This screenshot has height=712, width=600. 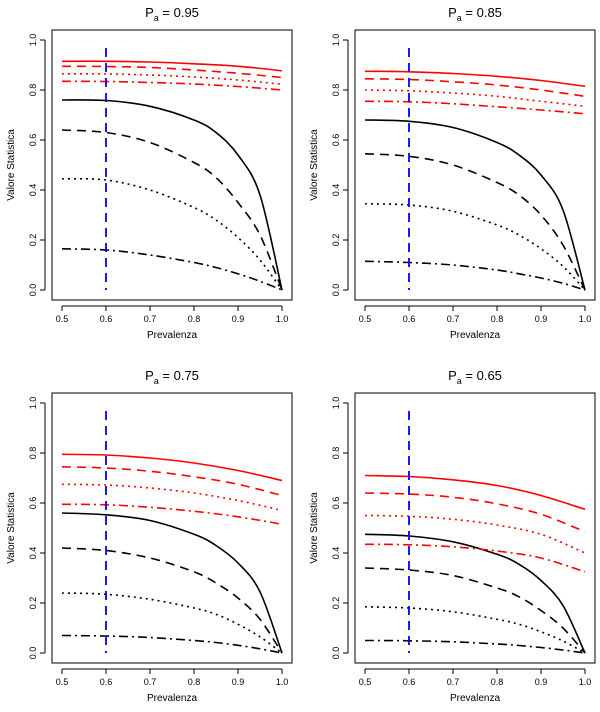 What do you see at coordinates (475, 14) in the screenshot?
I see `panel-title: Pa = 0.85` at bounding box center [475, 14].